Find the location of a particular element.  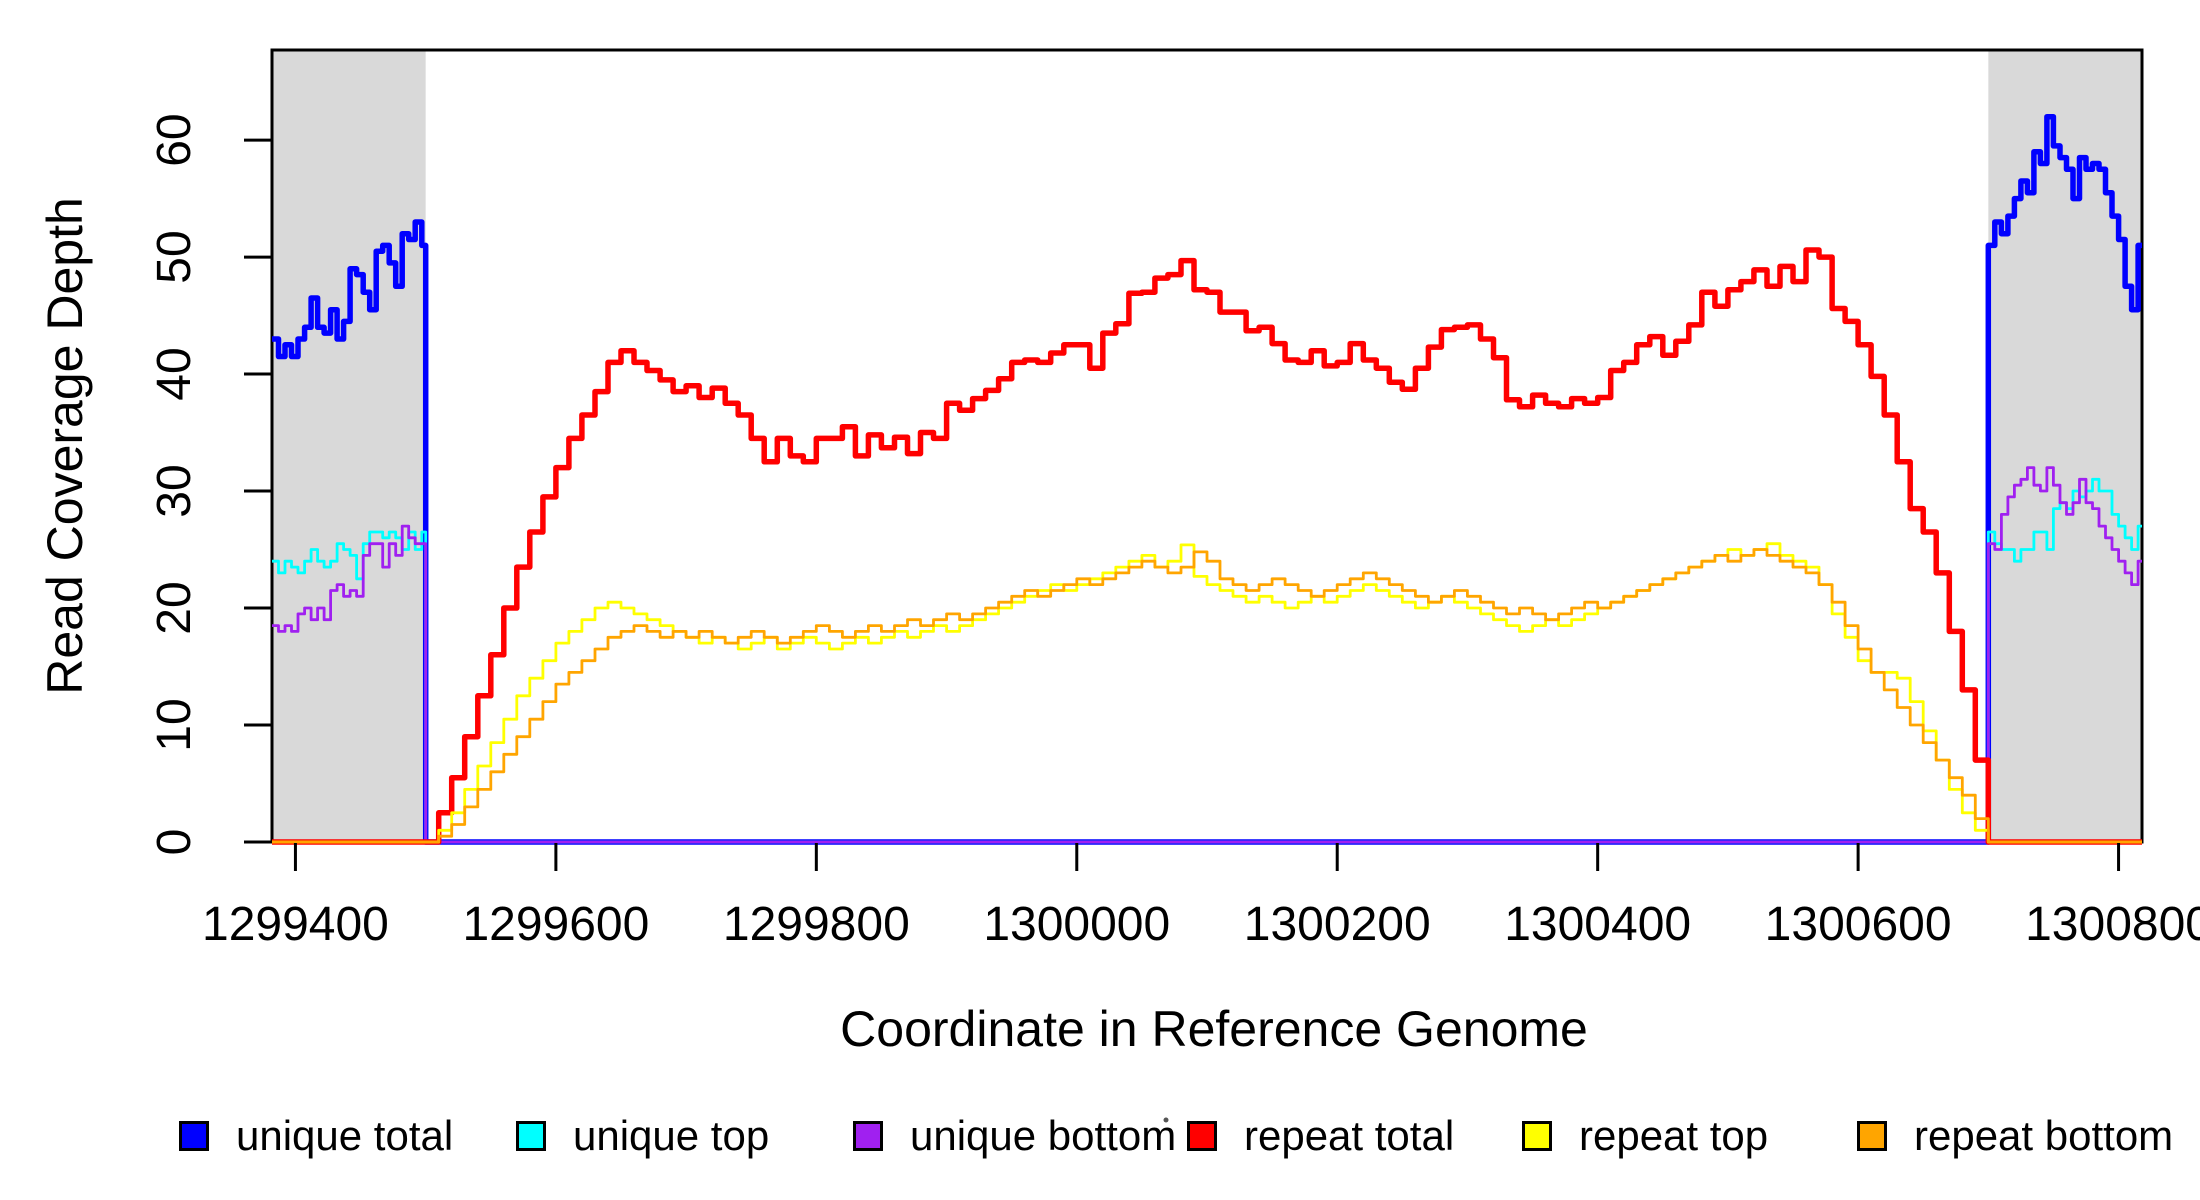

legend-item-unique-total: unique total is located at coordinates (316, 1136).